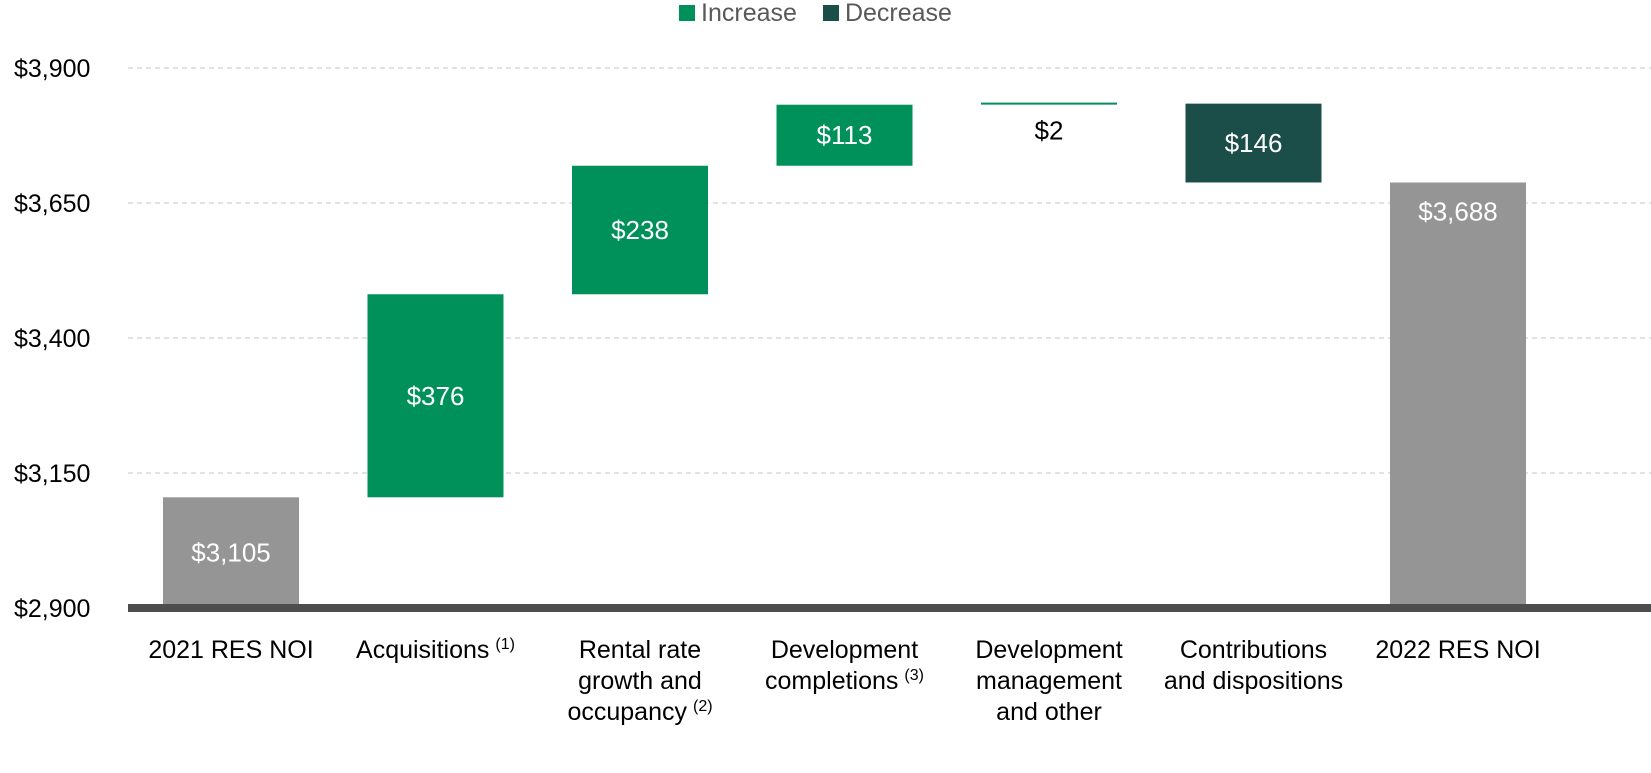 The height and width of the screenshot is (773, 1651). I want to click on chart-legend: Increase Decrease, so click(820, 13).